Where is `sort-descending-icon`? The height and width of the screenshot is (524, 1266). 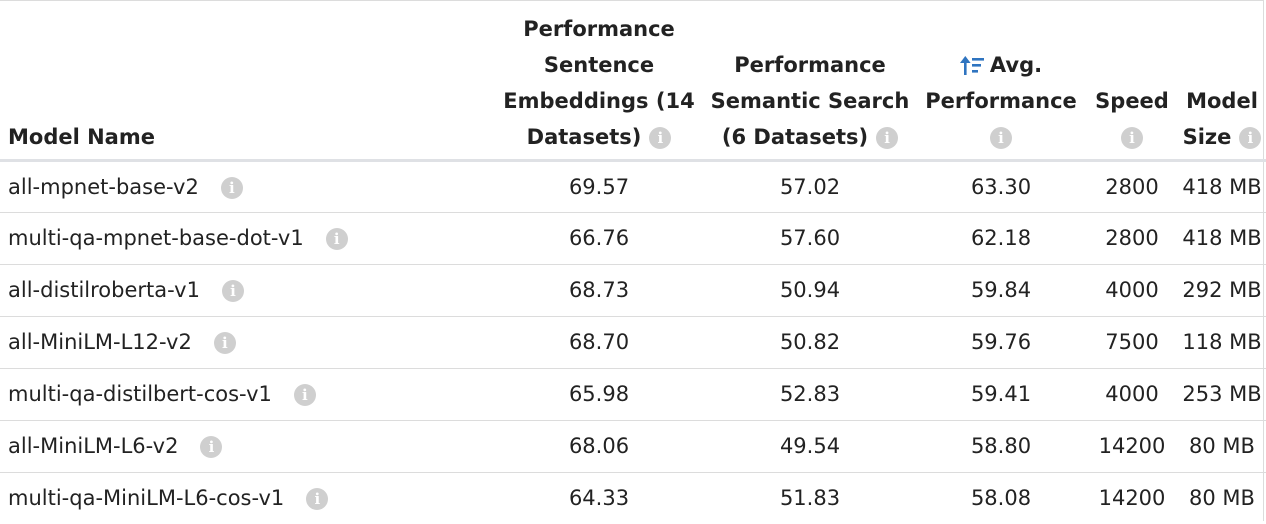 sort-descending-icon is located at coordinates (972, 66).